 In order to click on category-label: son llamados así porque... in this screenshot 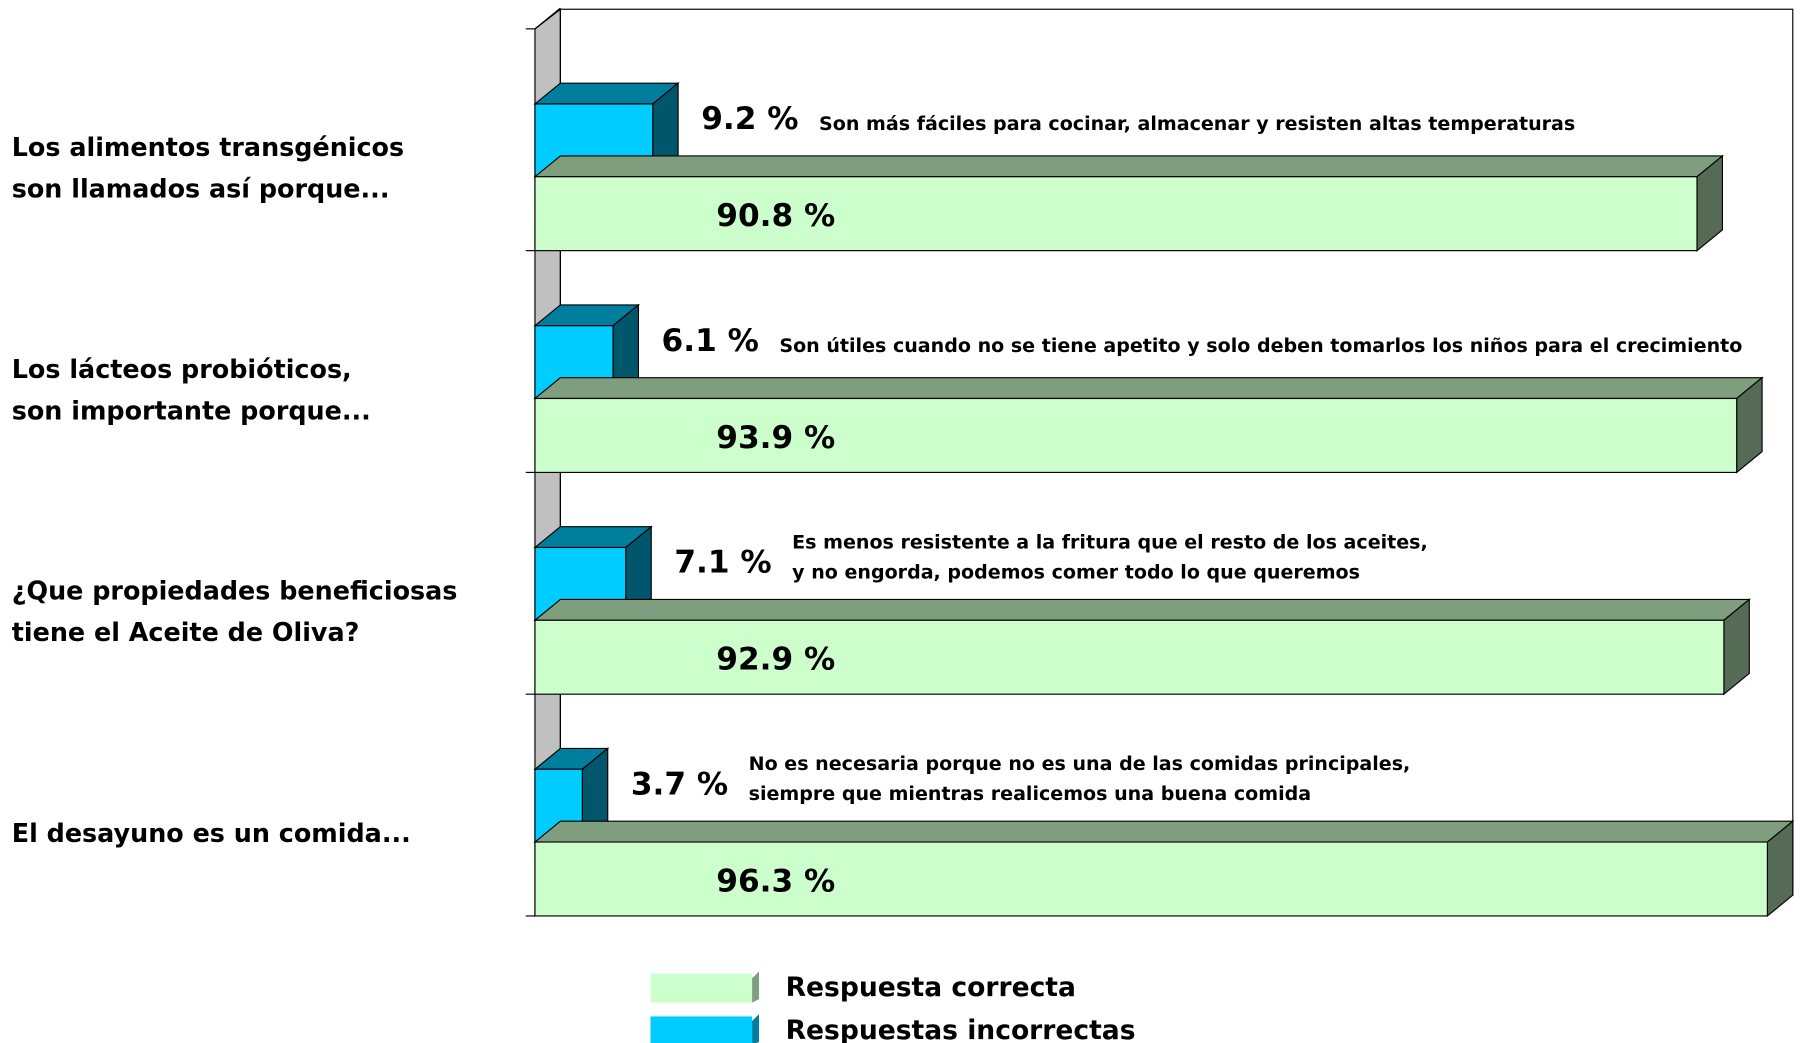, I will do `click(201, 189)`.